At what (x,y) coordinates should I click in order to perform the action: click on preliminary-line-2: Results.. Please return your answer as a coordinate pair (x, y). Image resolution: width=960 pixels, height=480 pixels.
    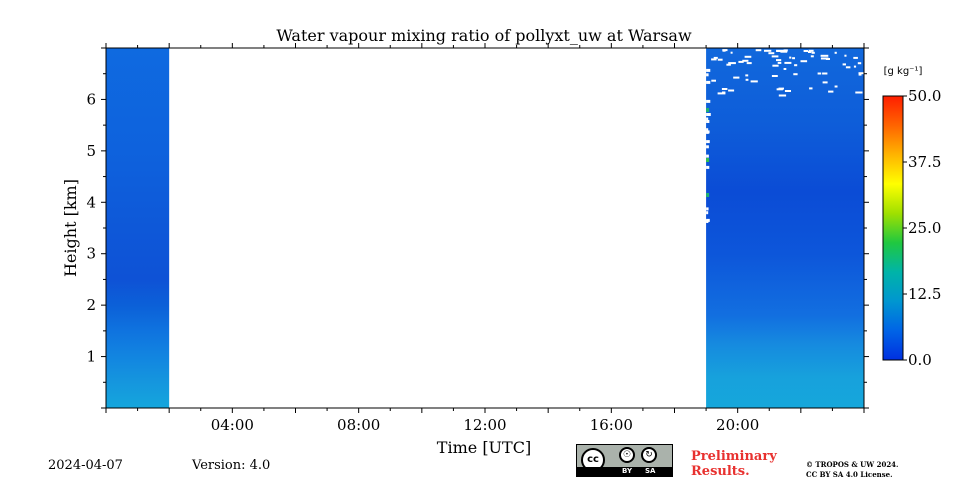
    Looking at the image, I should click on (720, 471).